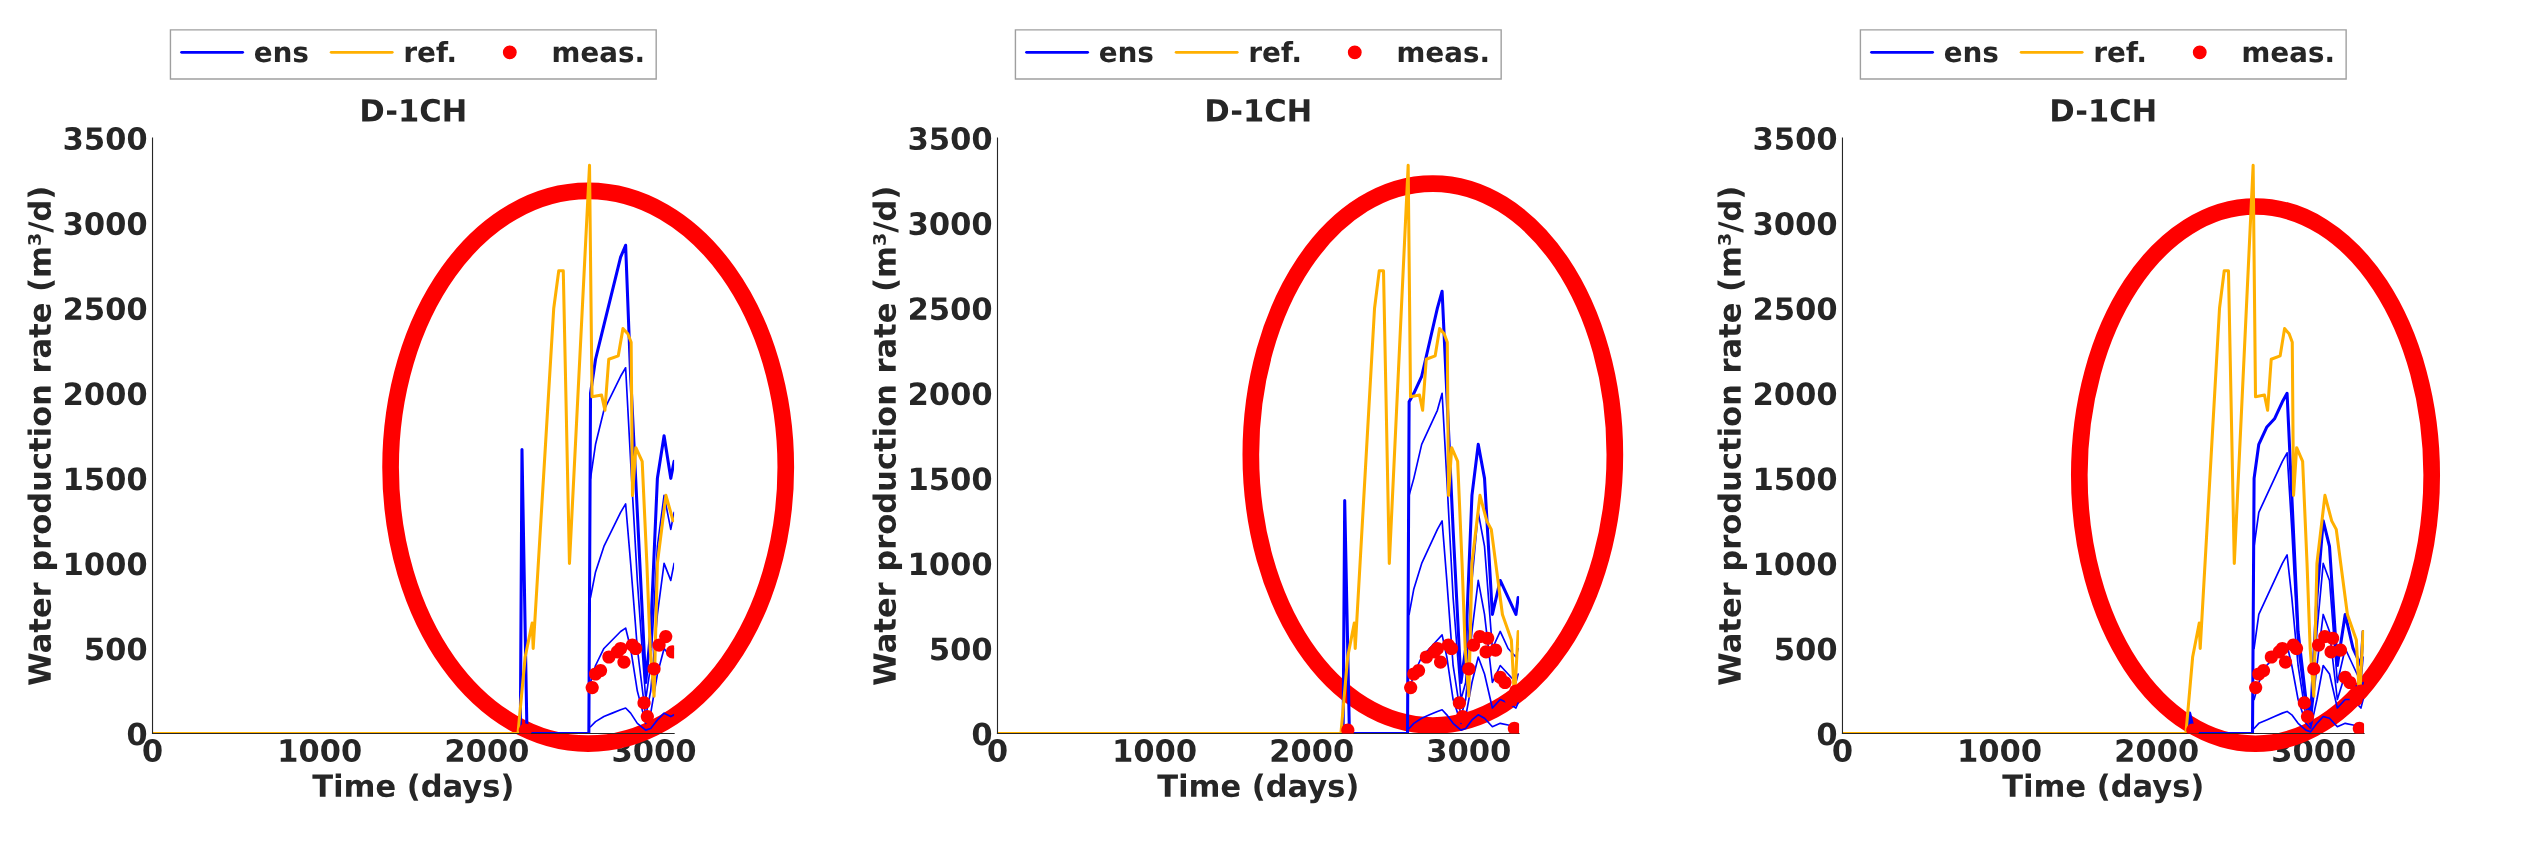 The width and height of the screenshot is (2542, 863). Describe the element at coordinates (1469, 750) in the screenshot. I see `x-tick-label: 3000` at that location.